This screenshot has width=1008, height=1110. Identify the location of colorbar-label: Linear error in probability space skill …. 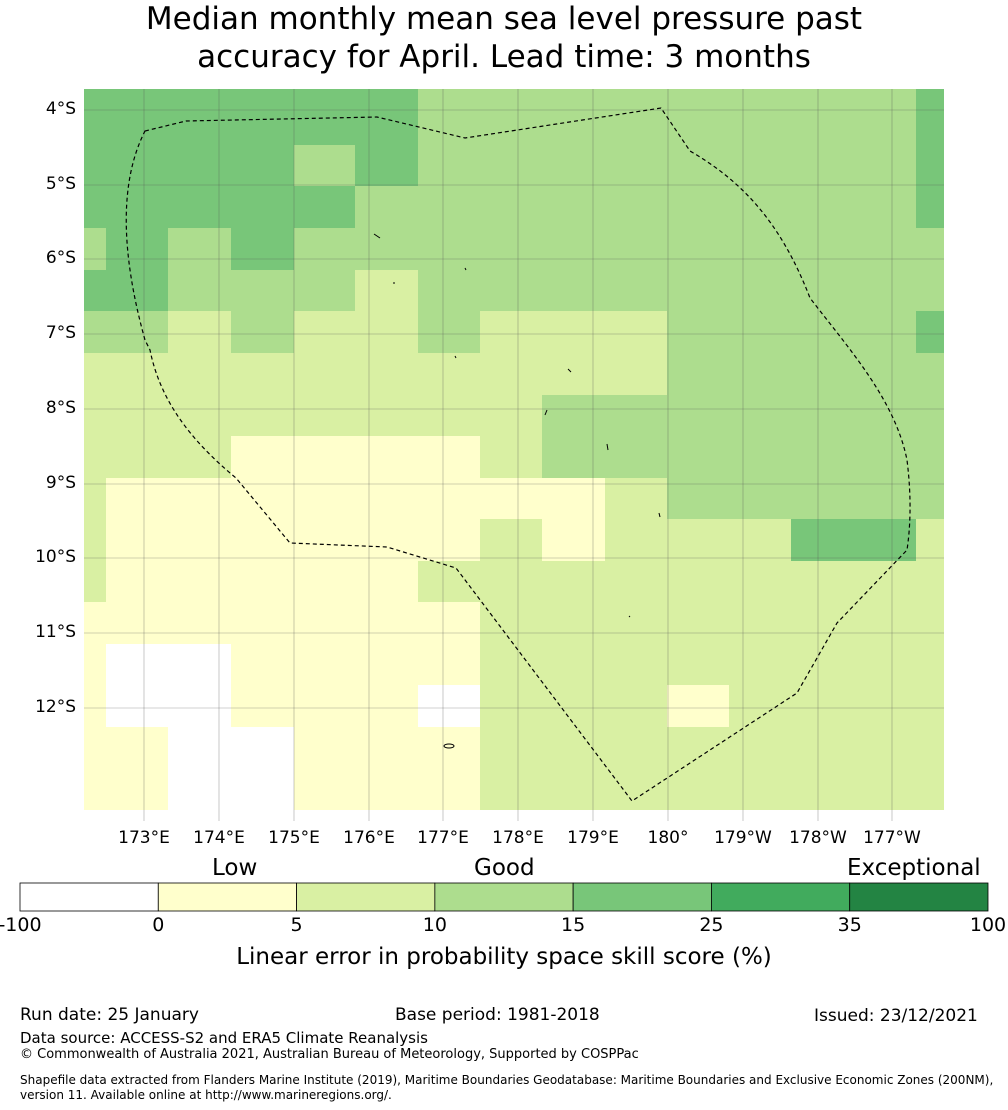
(504, 957).